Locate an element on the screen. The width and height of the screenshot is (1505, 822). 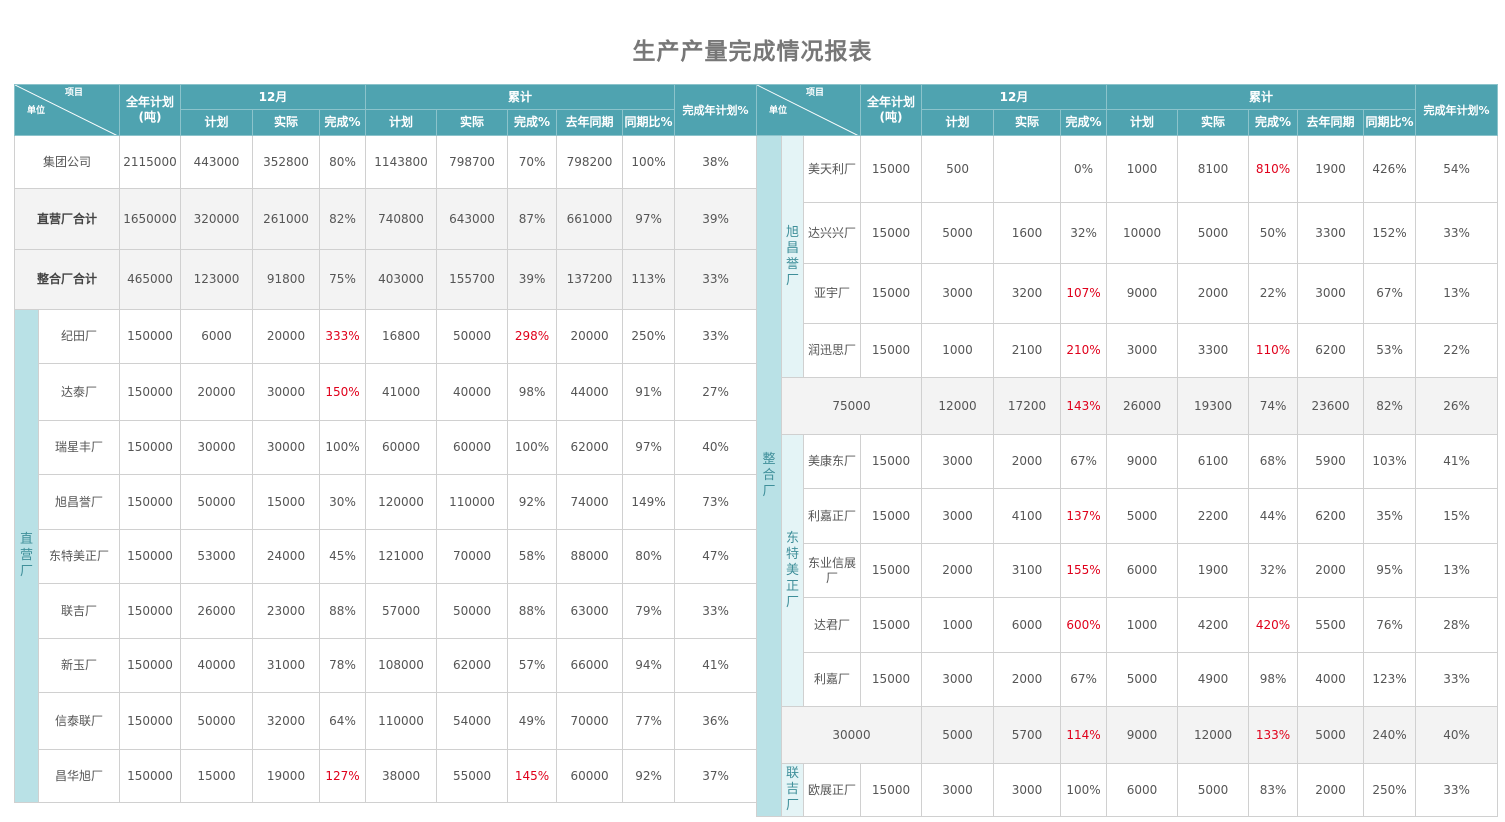
cell-c-actual: 50000 is located at coordinates (472, 611).